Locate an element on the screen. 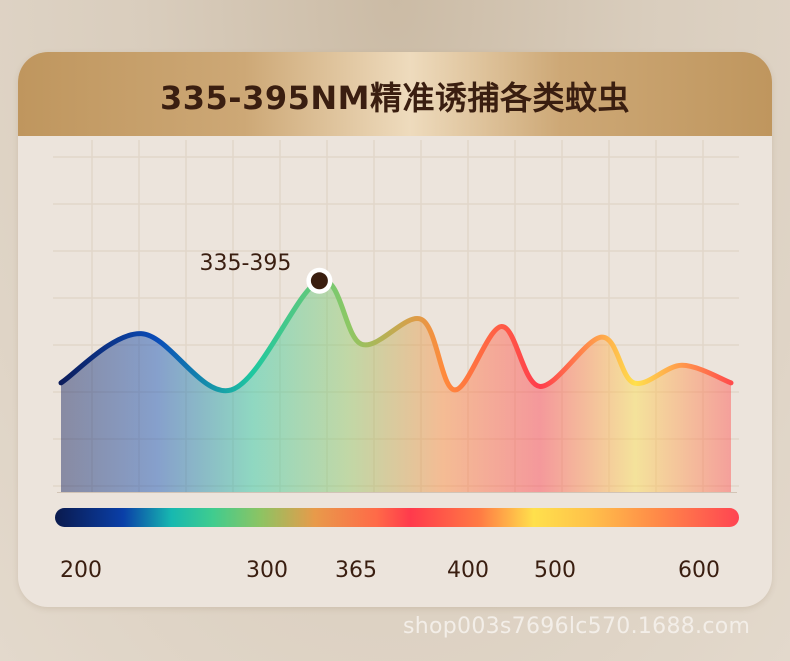 This screenshot has height=661, width=790. x-tick-label: 400 is located at coordinates (468, 570).